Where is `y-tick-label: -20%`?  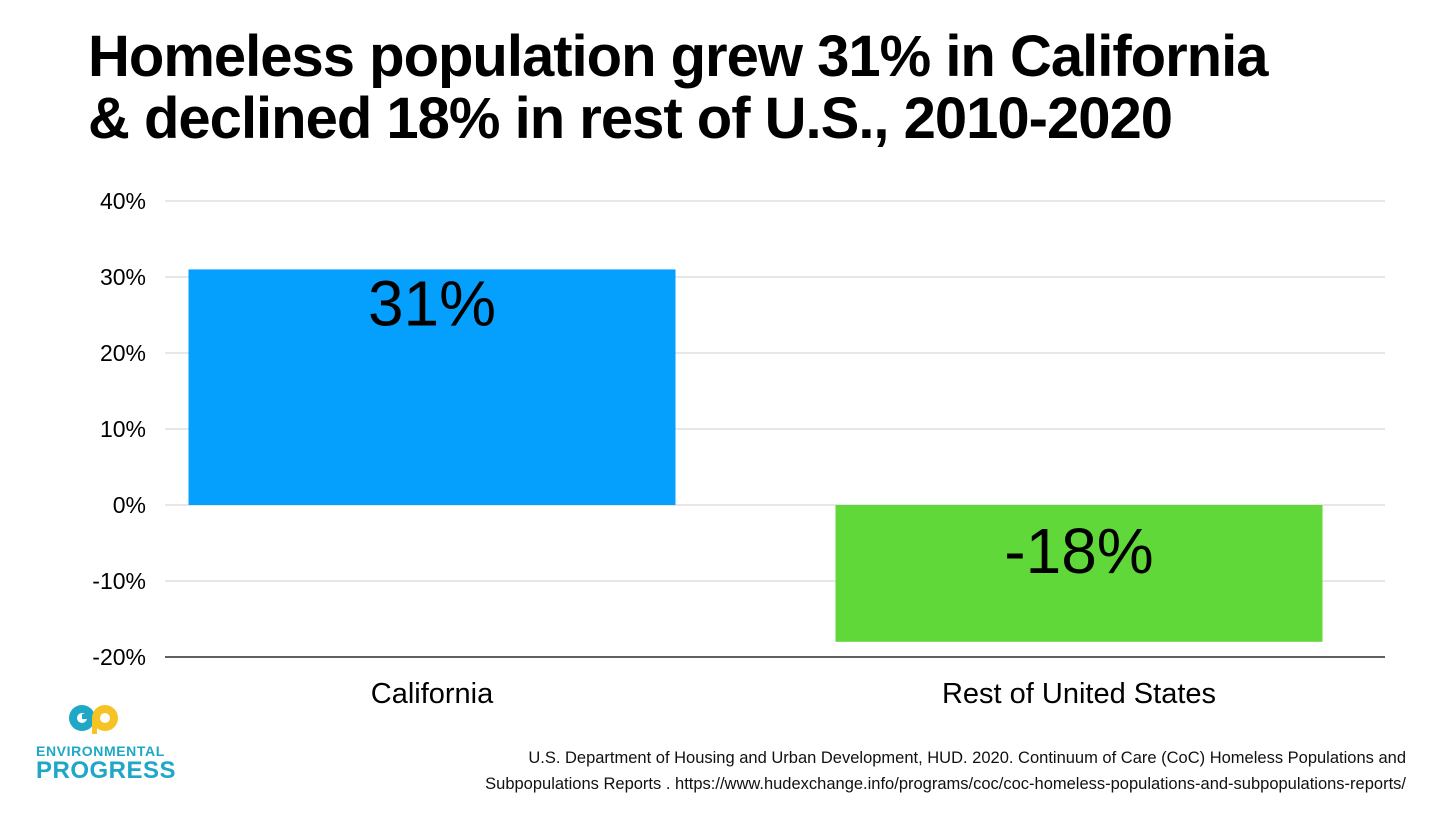
y-tick-label: -20% is located at coordinates (119, 657).